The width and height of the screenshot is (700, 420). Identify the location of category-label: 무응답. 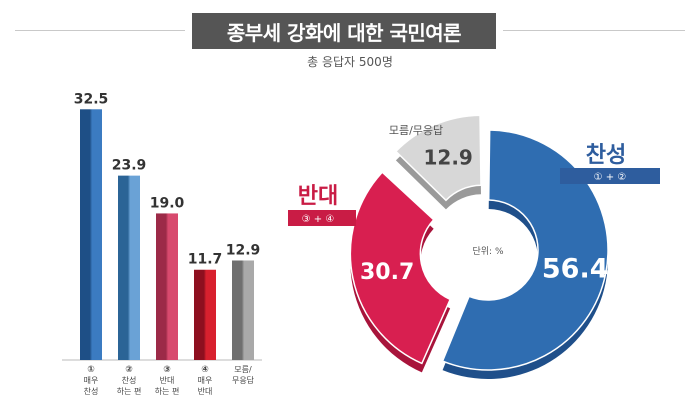
(243, 380).